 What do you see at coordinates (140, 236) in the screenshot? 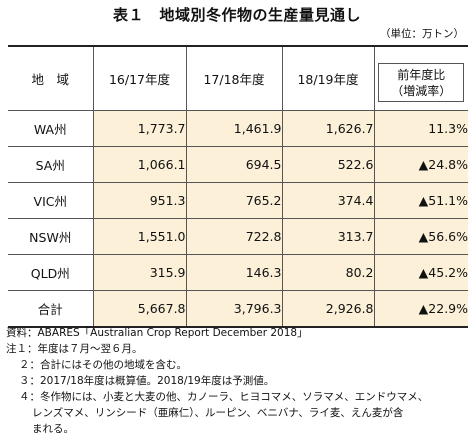
I see `value-cell-1617: 1,551.0` at bounding box center [140, 236].